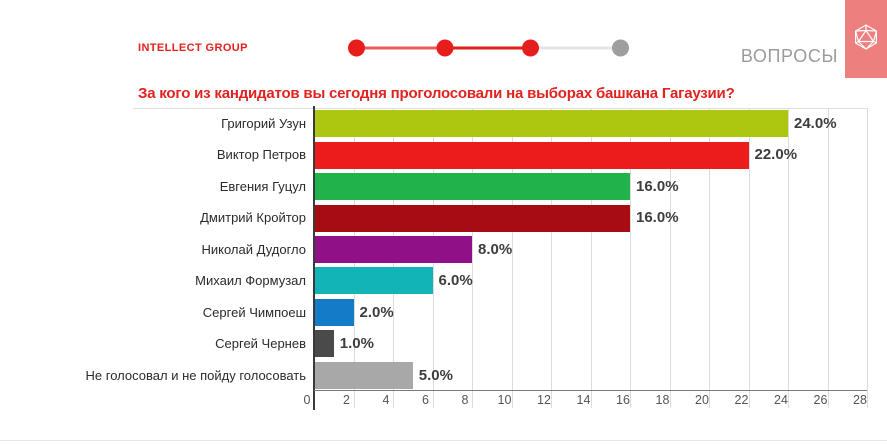  I want to click on category-label: Михаил Формузал, so click(250, 281).